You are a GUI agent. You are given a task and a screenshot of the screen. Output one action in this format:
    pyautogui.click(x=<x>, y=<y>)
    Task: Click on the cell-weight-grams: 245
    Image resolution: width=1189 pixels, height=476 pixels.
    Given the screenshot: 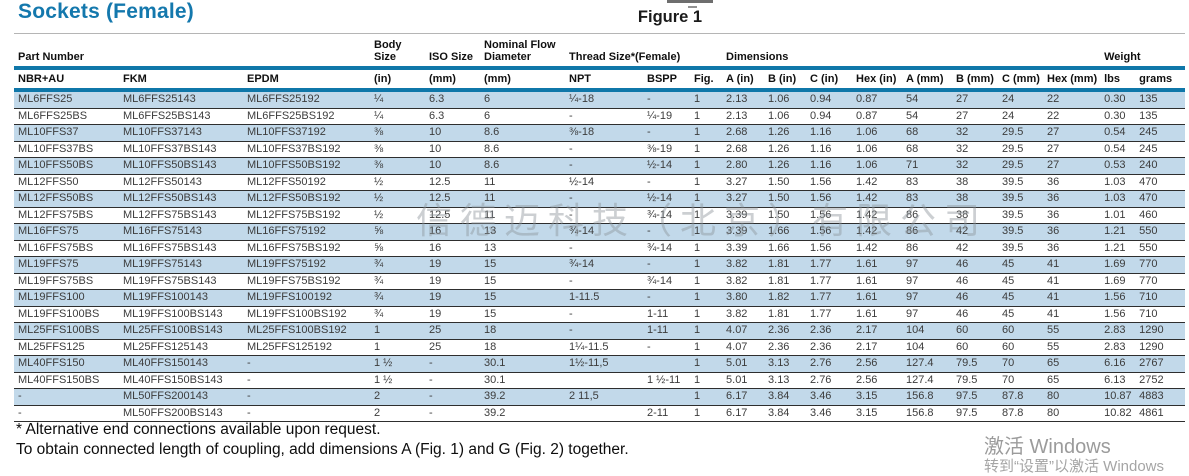 What is the action you would take?
    pyautogui.click(x=1148, y=132)
    